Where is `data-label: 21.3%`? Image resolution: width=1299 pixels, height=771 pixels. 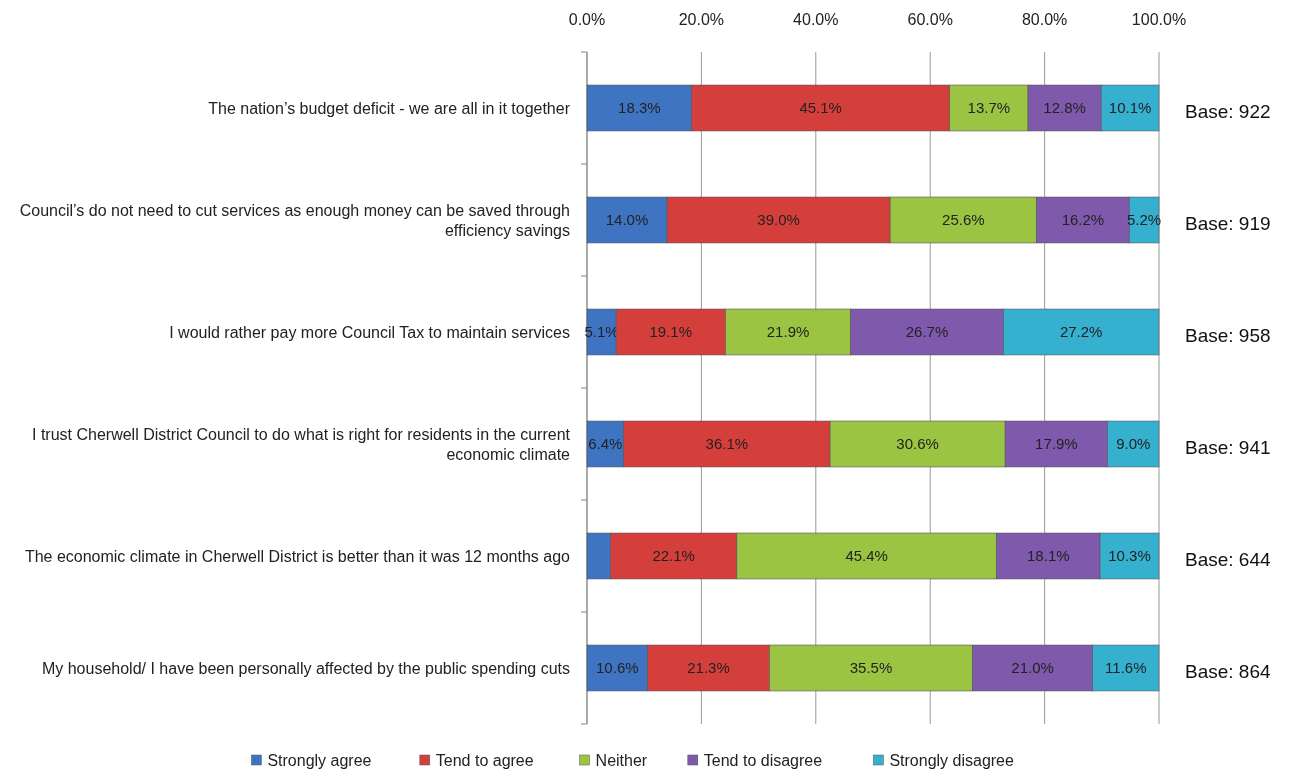 data-label: 21.3% is located at coordinates (708, 668).